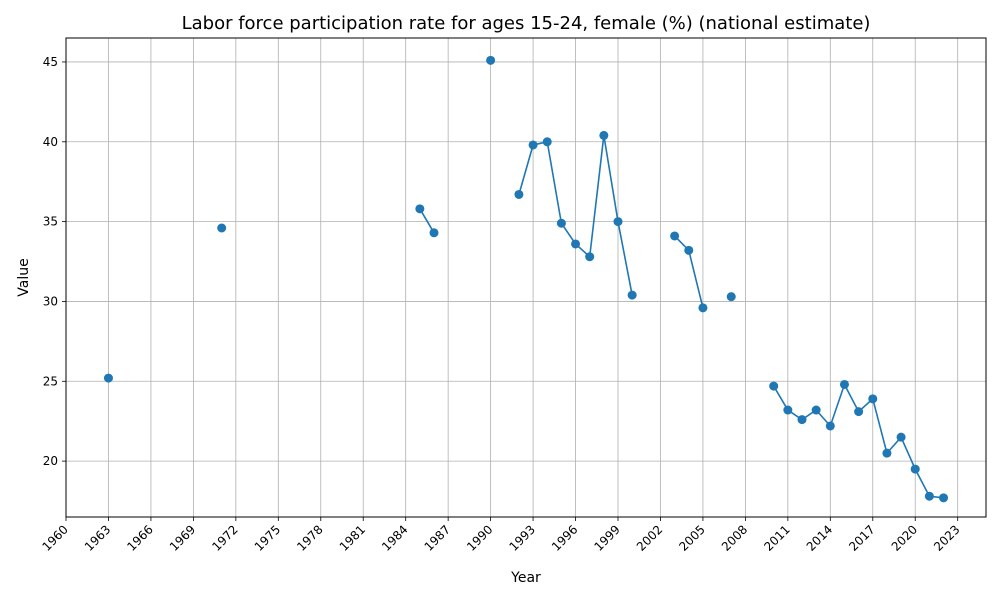 The height and width of the screenshot is (600, 1000). What do you see at coordinates (50, 62) in the screenshot?
I see `y-tick-label: 45` at bounding box center [50, 62].